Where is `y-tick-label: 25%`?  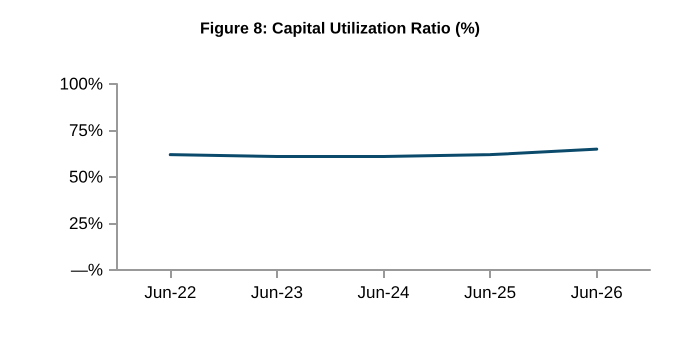
y-tick-label: 25% is located at coordinates (85, 223).